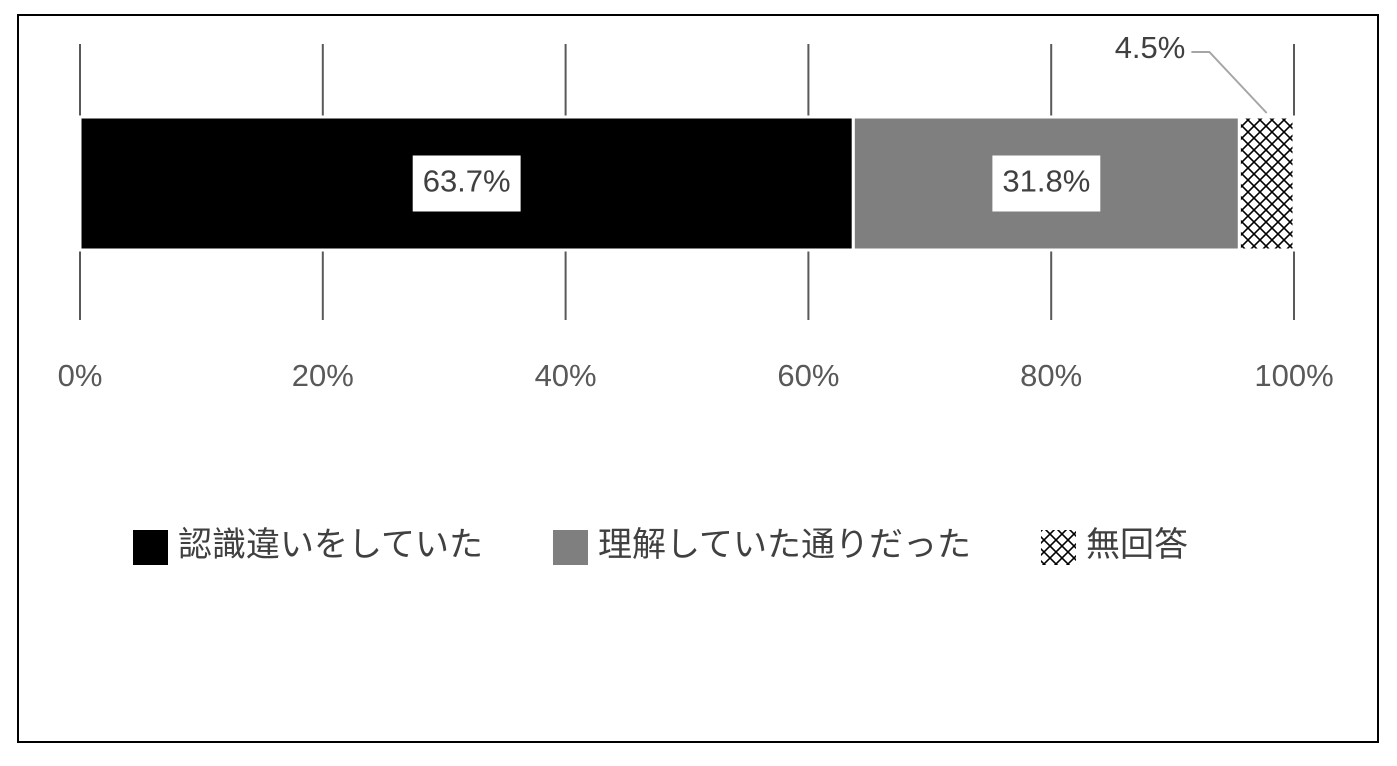  Describe the element at coordinates (323, 375) in the screenshot. I see `x-tick-label: 20%` at that location.